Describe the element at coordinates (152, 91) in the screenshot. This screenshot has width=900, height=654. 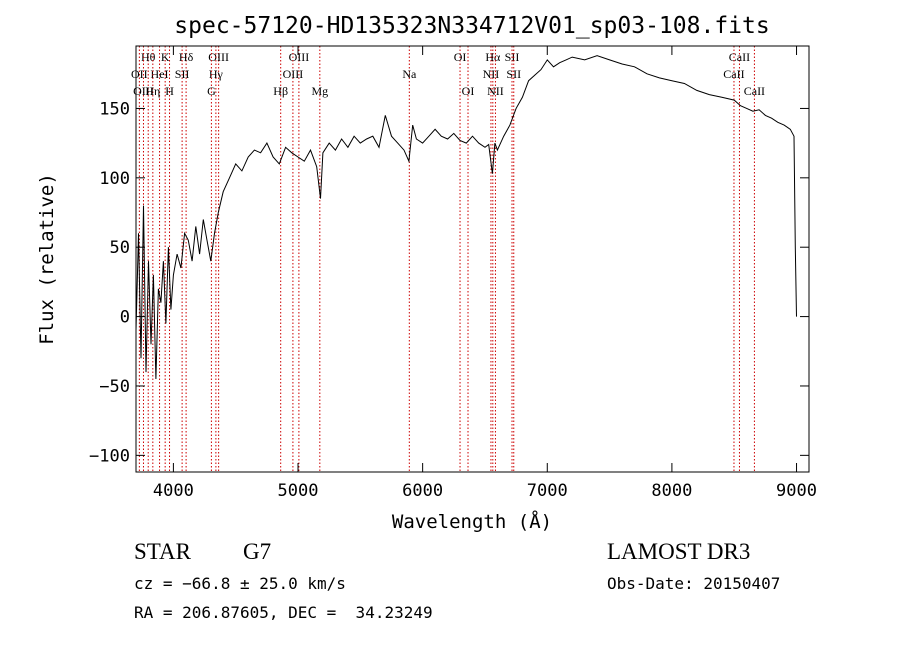
I see `spectral-line-label: Hη` at that location.